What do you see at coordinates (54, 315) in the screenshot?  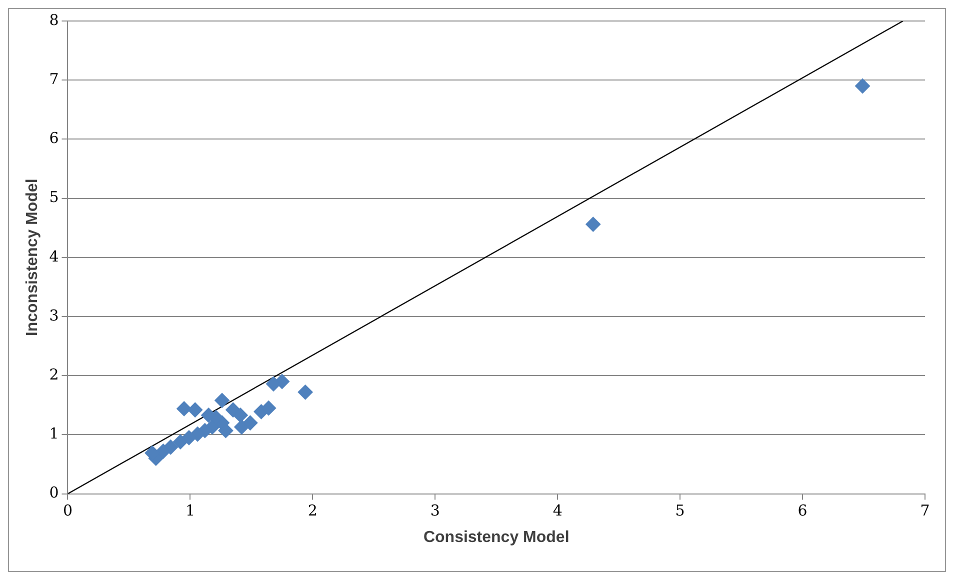 I see `y-tick-label: 3` at bounding box center [54, 315].